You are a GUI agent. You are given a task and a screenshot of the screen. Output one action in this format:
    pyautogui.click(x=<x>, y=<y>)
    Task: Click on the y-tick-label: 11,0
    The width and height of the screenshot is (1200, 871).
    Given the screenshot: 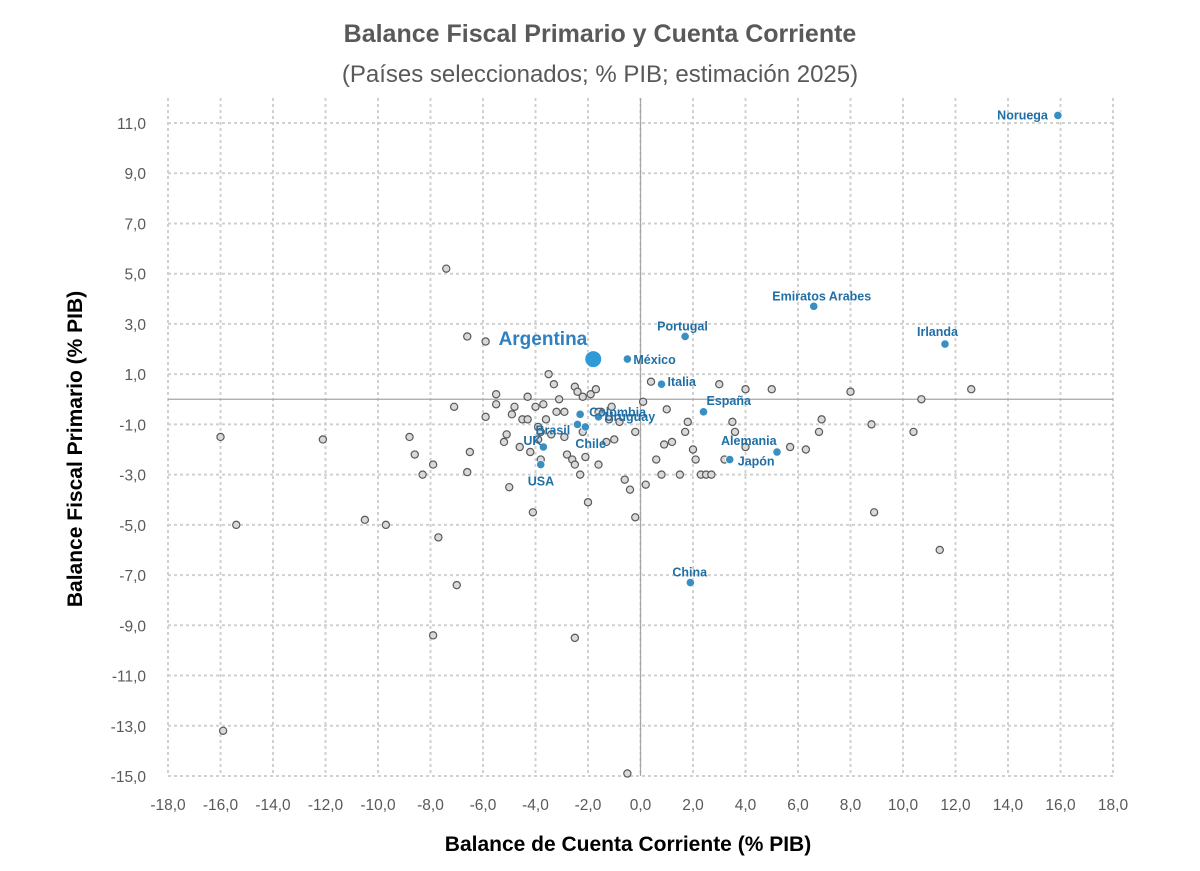 What is the action you would take?
    pyautogui.click(x=131, y=124)
    